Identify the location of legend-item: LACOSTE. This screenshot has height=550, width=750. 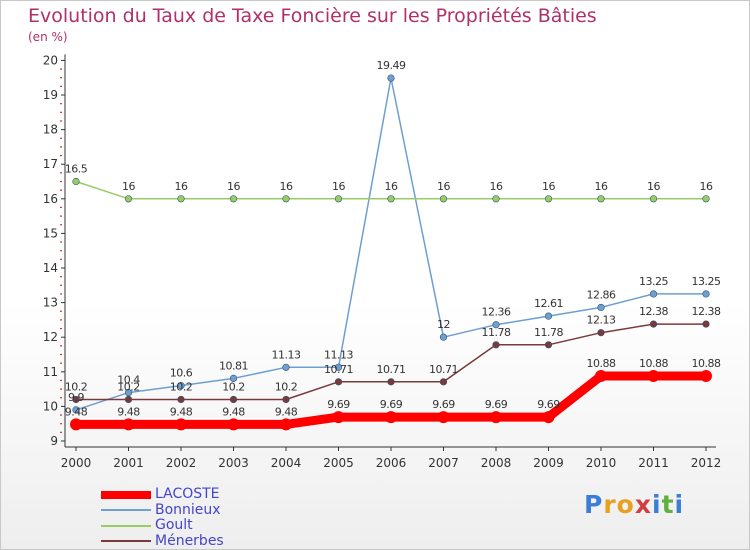
(186, 494).